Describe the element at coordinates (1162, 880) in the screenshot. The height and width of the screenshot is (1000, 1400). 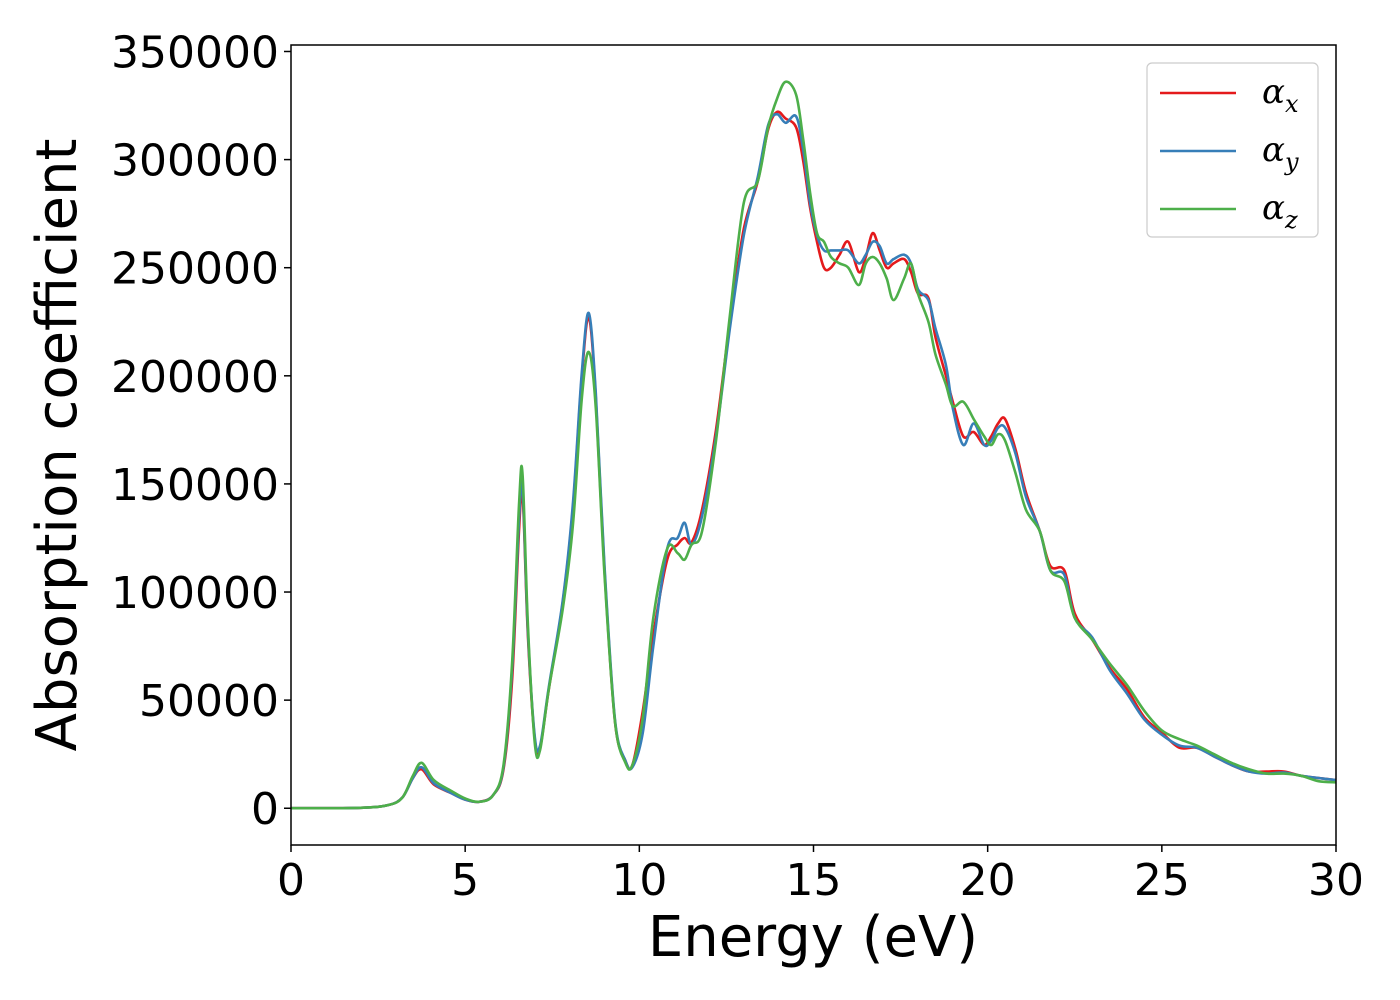
I see `x-tick-label: 25` at that location.